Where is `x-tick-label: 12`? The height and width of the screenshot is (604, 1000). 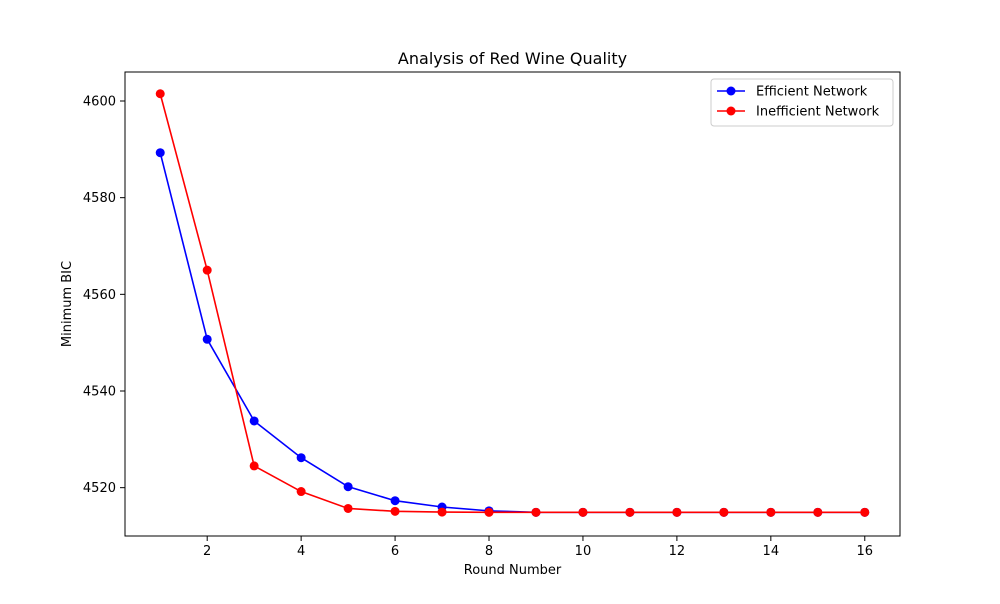
x-tick-label: 12 is located at coordinates (677, 551).